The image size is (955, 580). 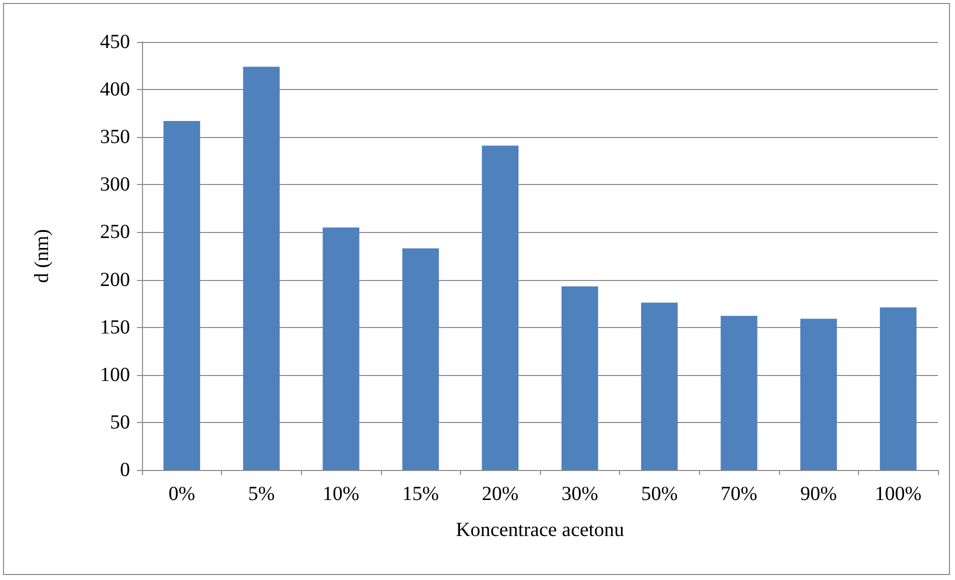 What do you see at coordinates (115, 232) in the screenshot?
I see `y-tick-label: 250` at bounding box center [115, 232].